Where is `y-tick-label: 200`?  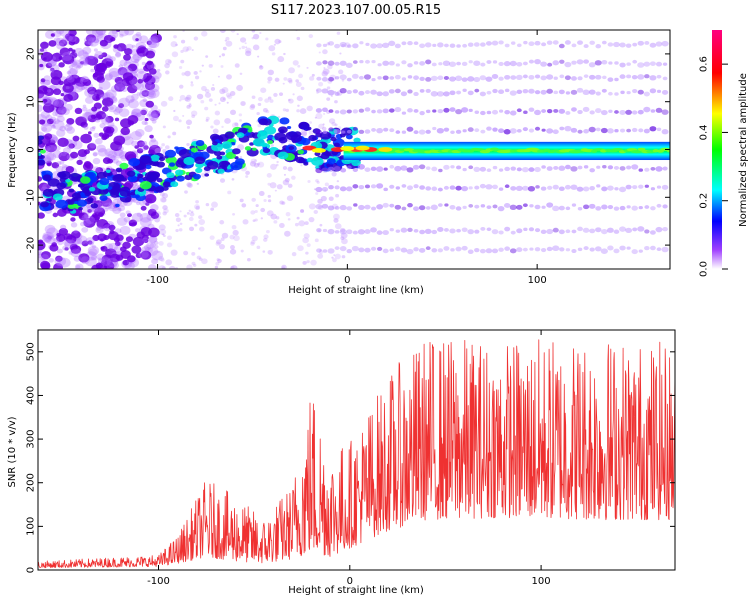
y-tick-label: 200 is located at coordinates (31, 482).